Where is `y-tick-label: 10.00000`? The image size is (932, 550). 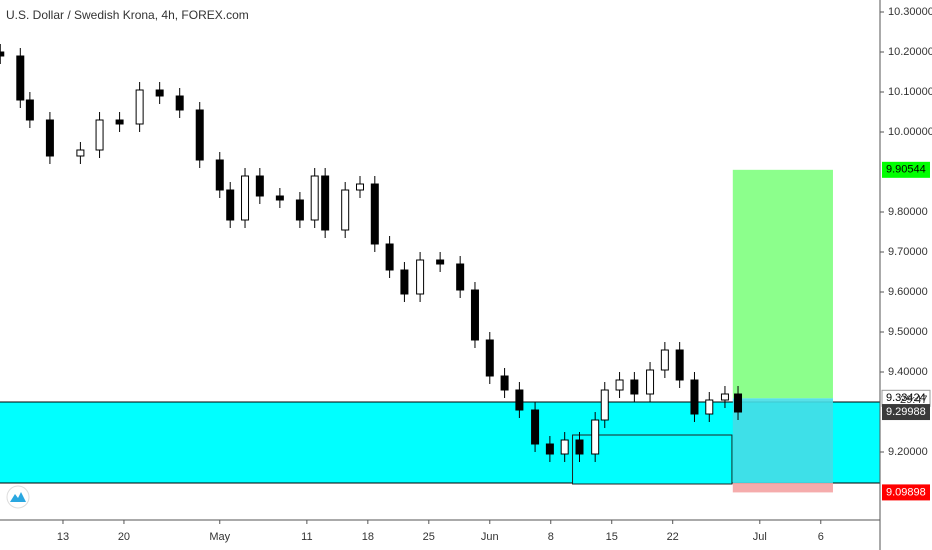
y-tick-label: 10.00000 is located at coordinates (910, 132).